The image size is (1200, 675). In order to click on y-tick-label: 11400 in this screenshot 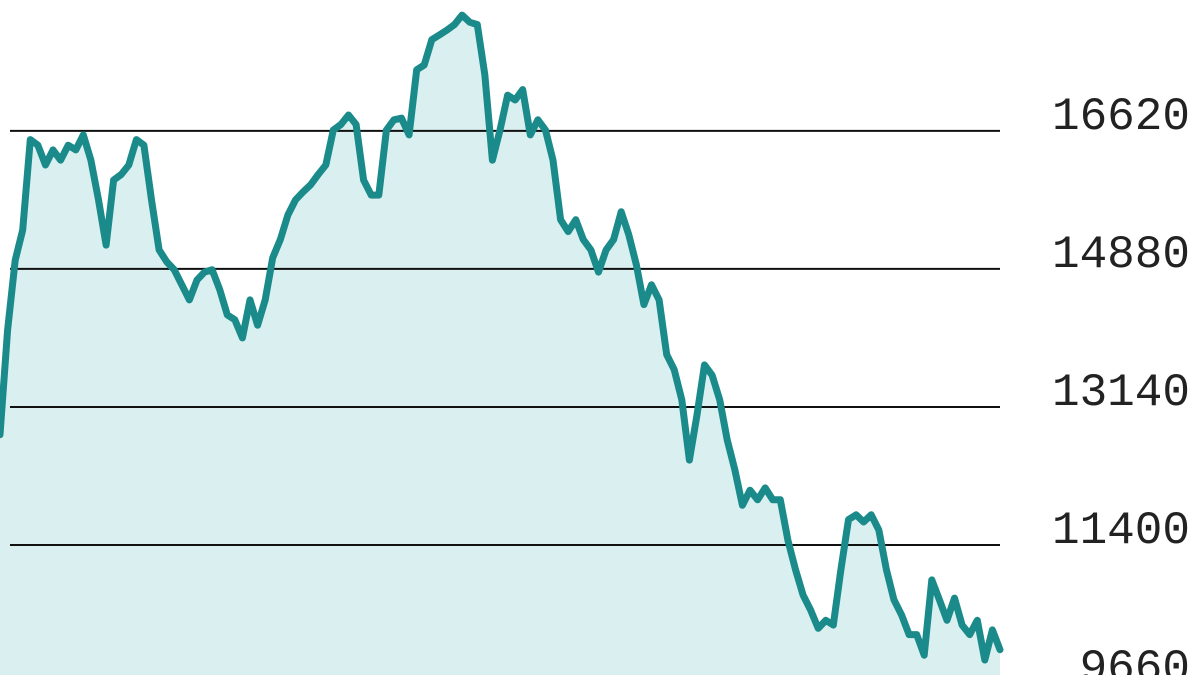, I will do `click(1121, 531)`.